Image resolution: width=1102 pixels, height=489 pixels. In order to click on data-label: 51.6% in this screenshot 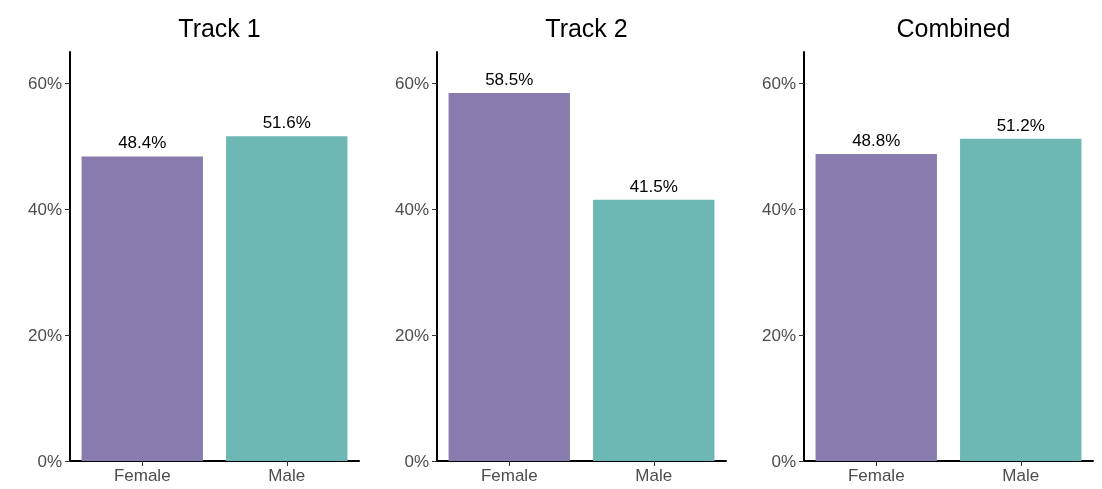, I will do `click(286, 123)`.